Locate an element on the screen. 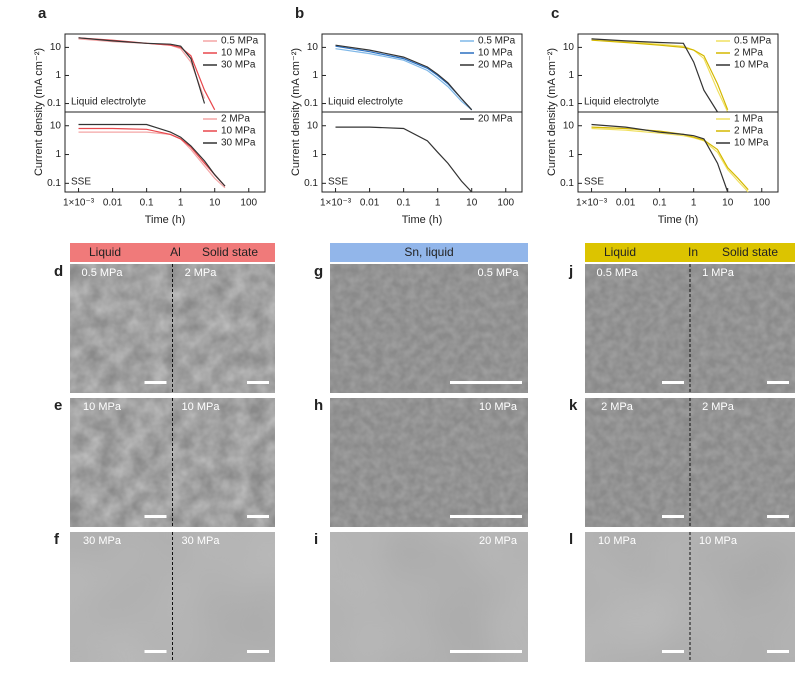  panel-letter: c is located at coordinates (555, 13).